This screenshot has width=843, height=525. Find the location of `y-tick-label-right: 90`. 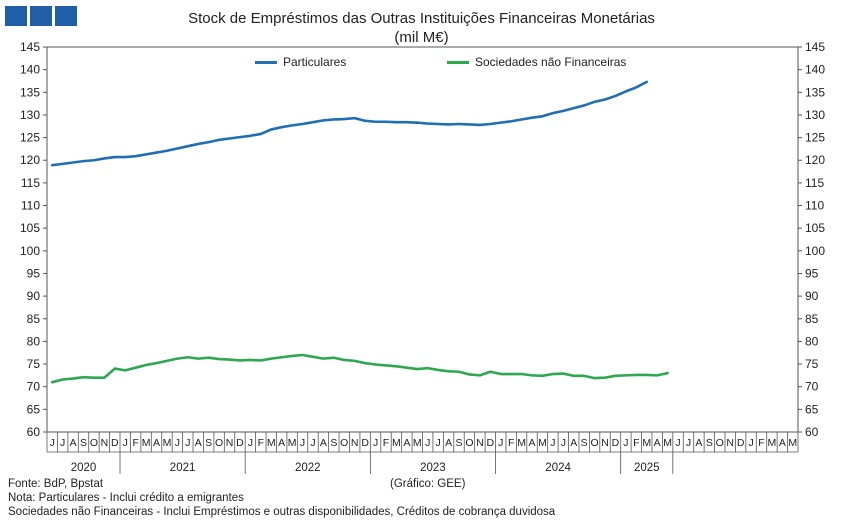

y-tick-label-right: 90 is located at coordinates (812, 296).